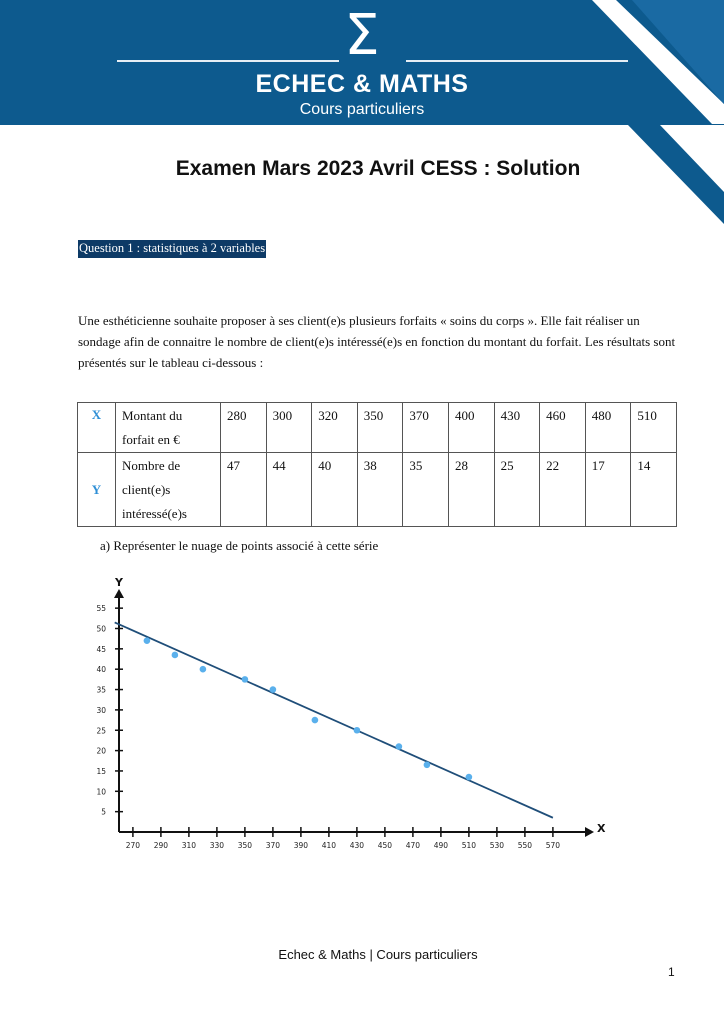  What do you see at coordinates (301, 845) in the screenshot?
I see `x-tick-label: 390` at bounding box center [301, 845].